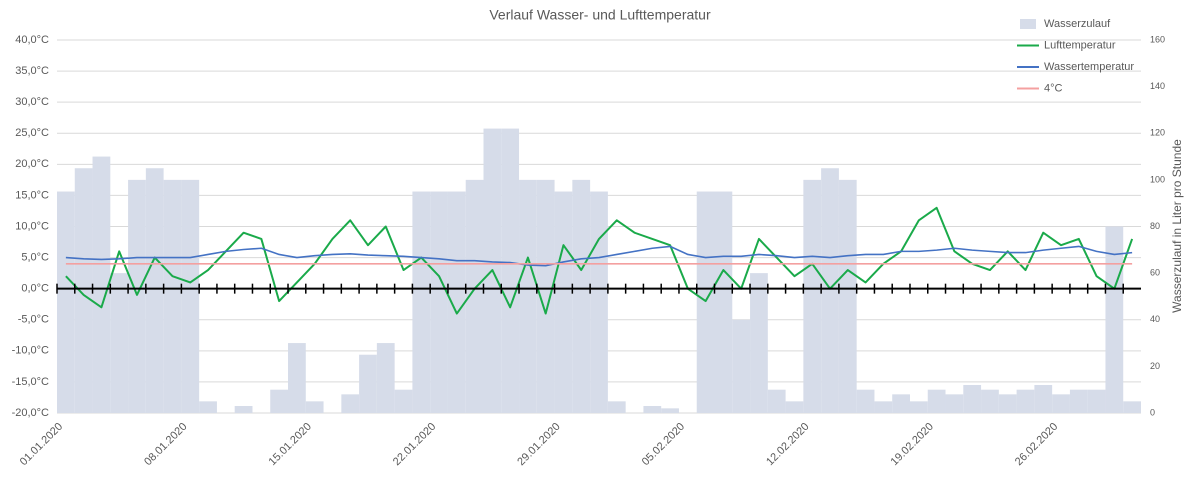  What do you see at coordinates (32, 40) in the screenshot?
I see `y-tick-label: 40,0°C` at bounding box center [32, 40].